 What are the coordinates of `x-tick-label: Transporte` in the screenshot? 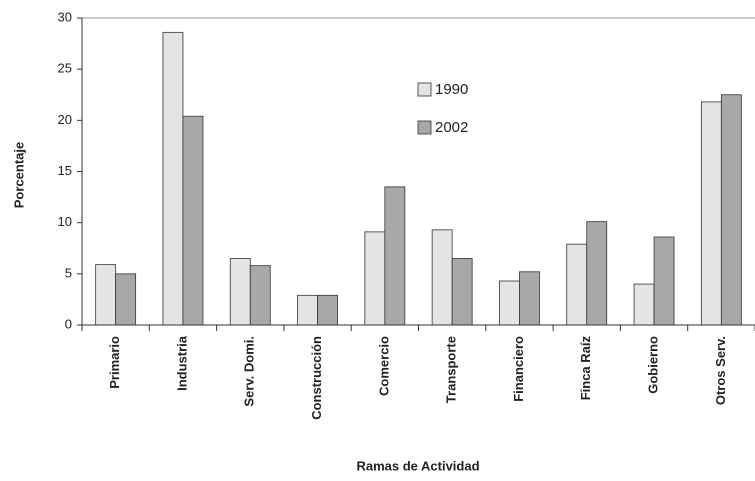 It's located at (451, 369).